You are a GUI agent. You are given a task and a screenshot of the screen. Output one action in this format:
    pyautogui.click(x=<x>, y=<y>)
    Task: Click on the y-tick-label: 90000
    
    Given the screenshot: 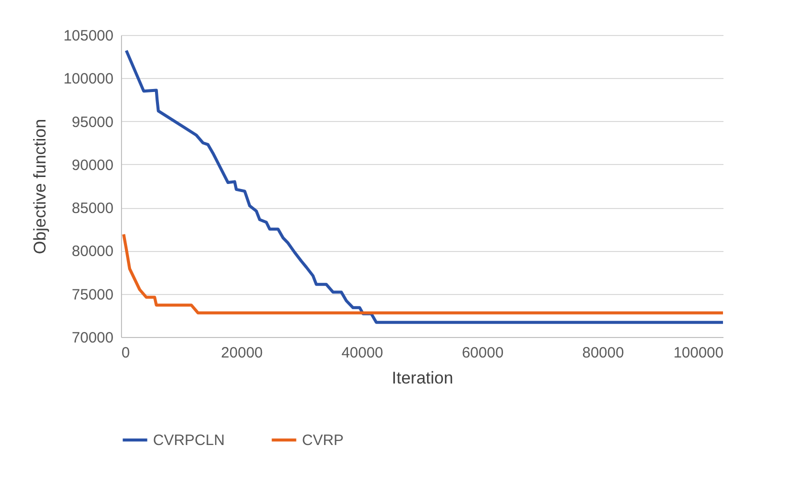 What is the action you would take?
    pyautogui.click(x=93, y=165)
    